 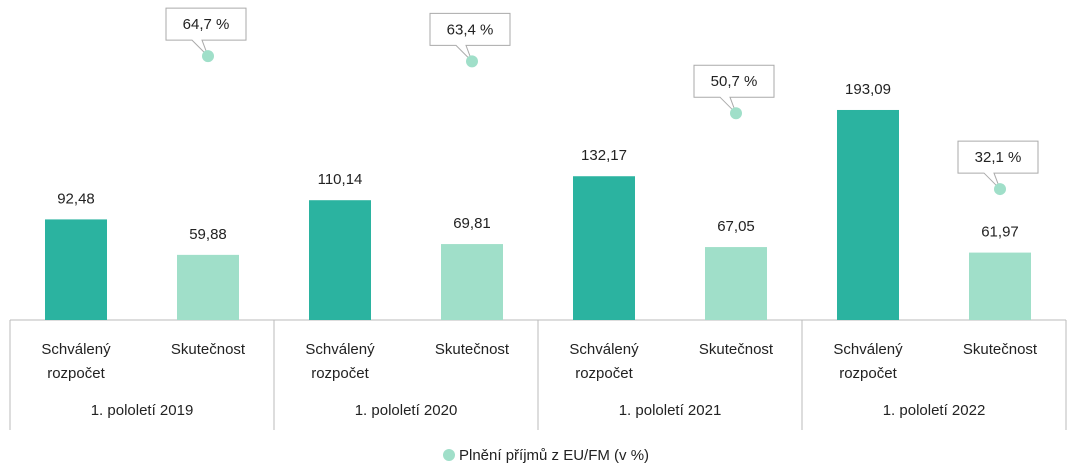 I want to click on data-label: 67,05, so click(x=736, y=226).